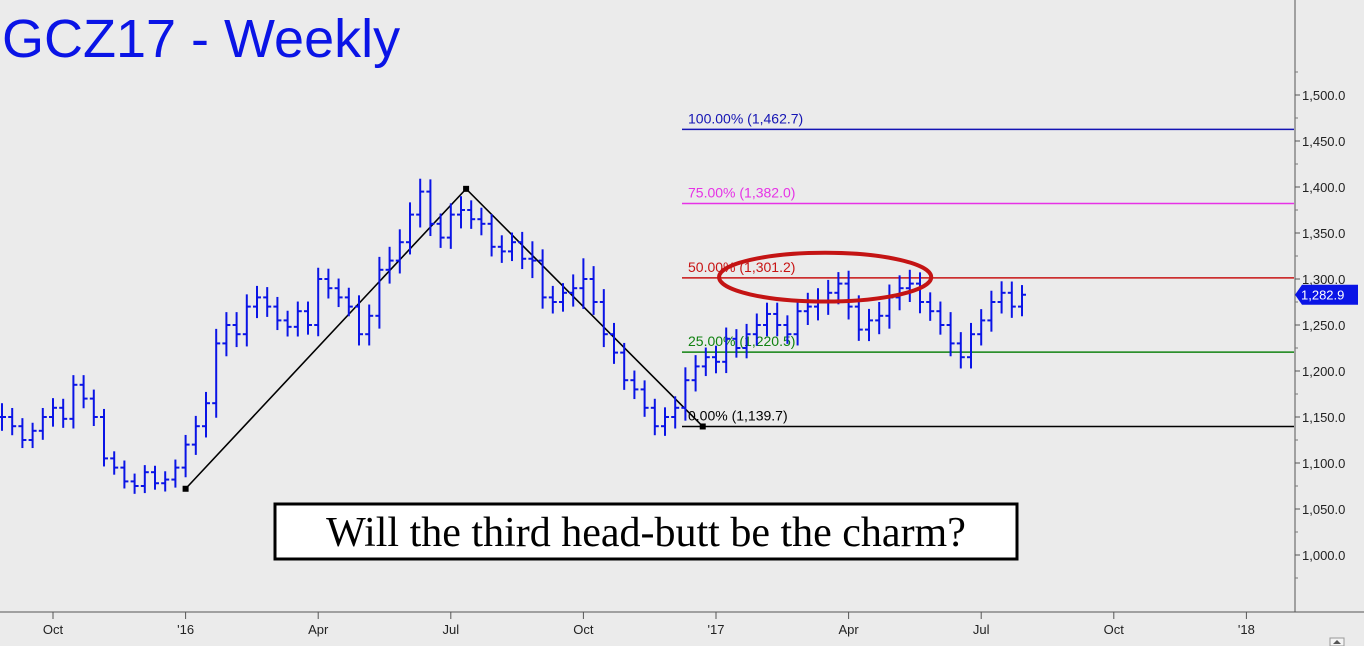  I want to click on y-tick-label: 1,050.0, so click(1323, 509).